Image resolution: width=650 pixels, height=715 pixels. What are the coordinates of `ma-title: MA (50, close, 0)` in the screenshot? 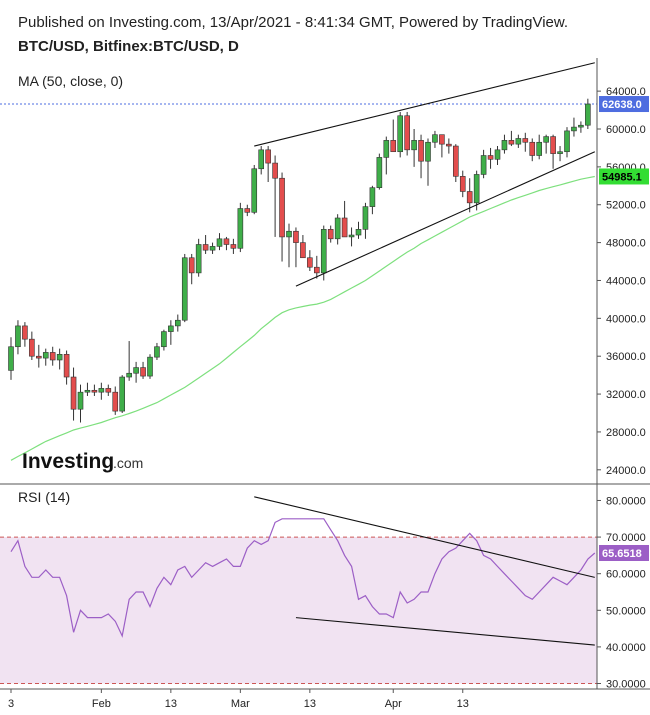 It's located at (70, 81).